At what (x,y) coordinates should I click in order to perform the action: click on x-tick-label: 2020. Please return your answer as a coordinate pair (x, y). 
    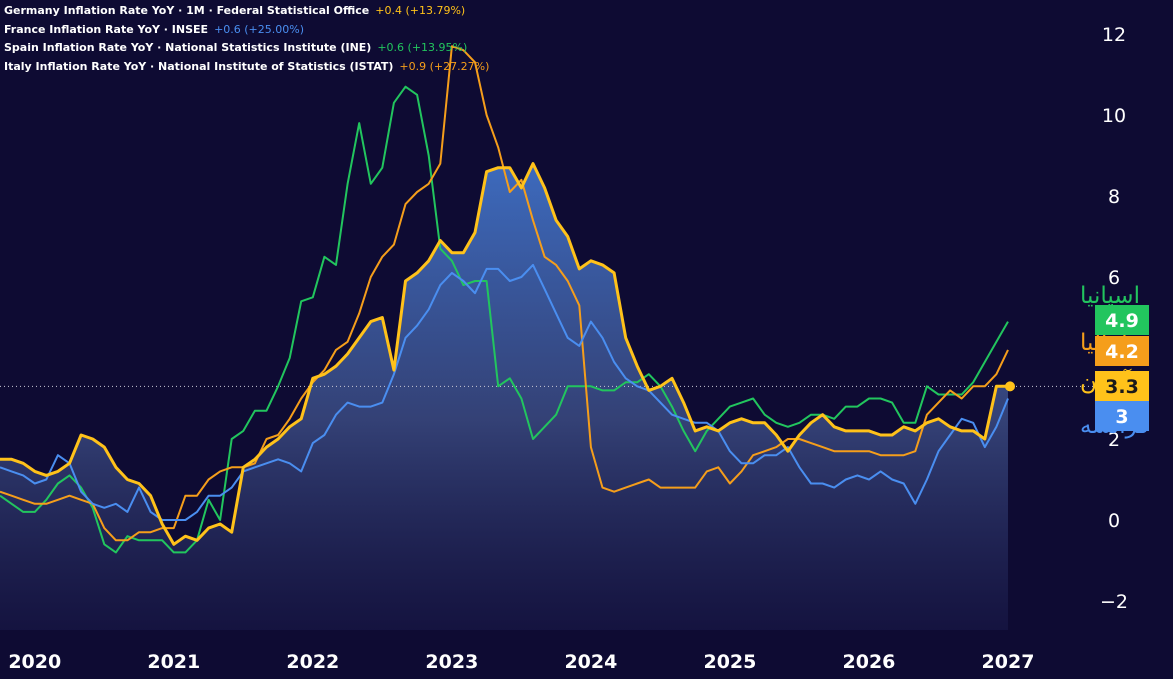
    Looking at the image, I should click on (34, 662).